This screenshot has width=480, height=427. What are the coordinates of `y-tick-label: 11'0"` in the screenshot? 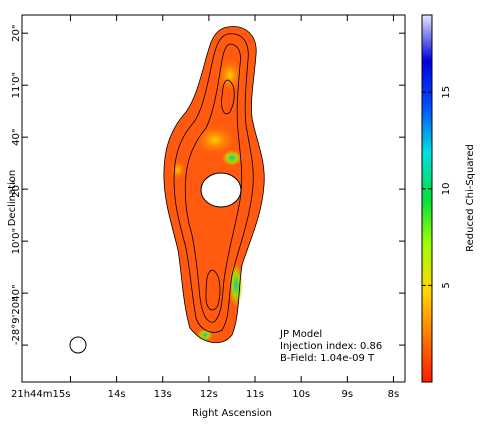 It's located at (16, 85).